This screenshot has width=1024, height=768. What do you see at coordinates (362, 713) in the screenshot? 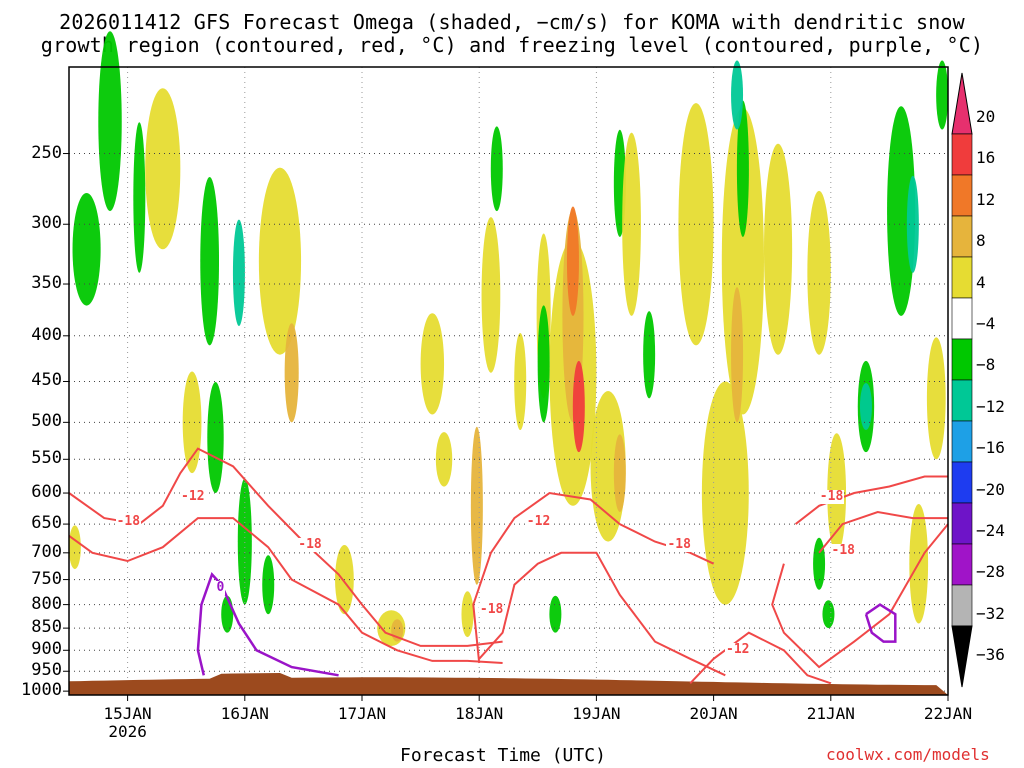
I see `x-tick-label-17JAN: 17JAN` at bounding box center [362, 713].